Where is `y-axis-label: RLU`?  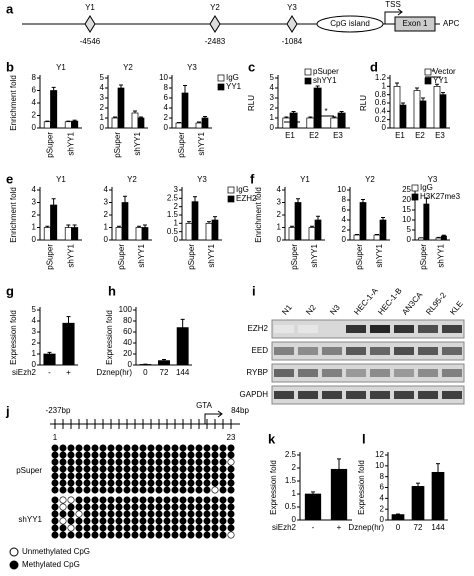 y-axis-label: RLU is located at coordinates (363, 103).